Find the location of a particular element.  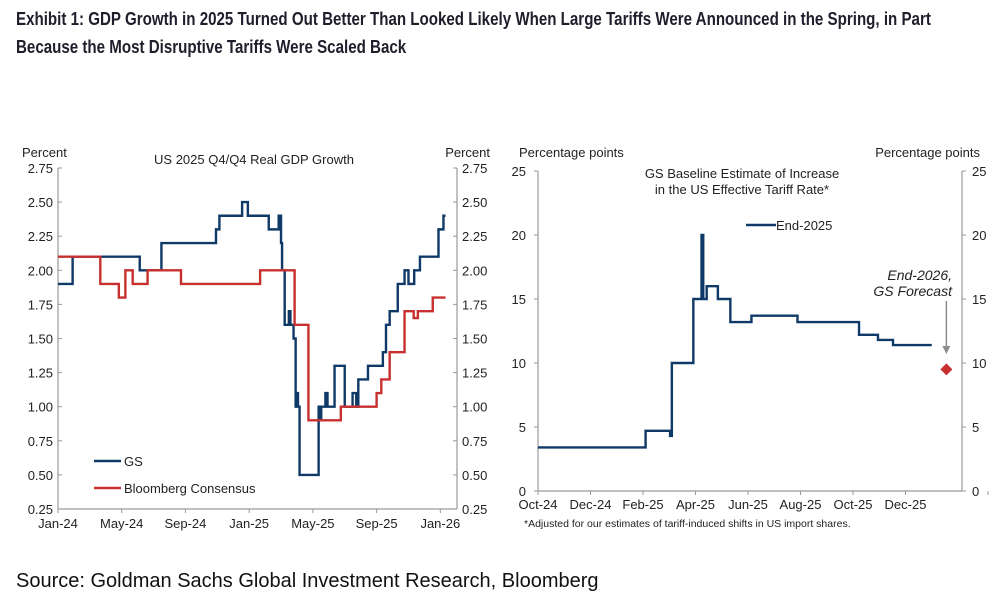

y-tick-label-right: 10 is located at coordinates (979, 363).